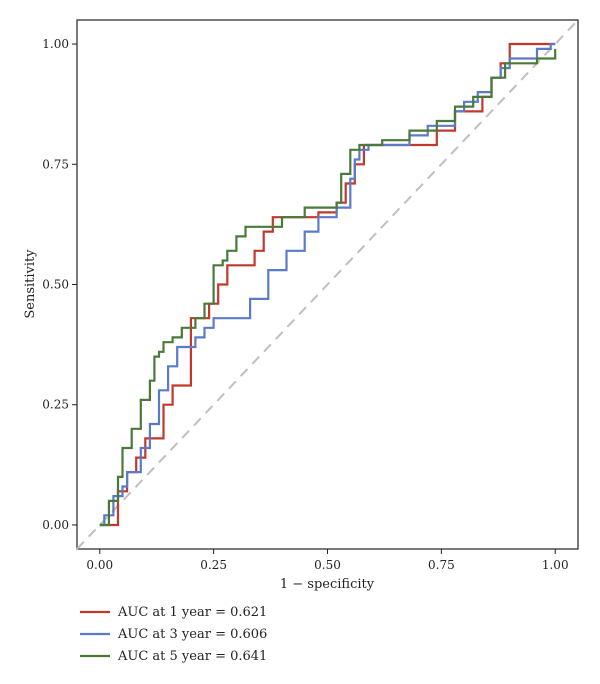 This screenshot has width=600, height=684. What do you see at coordinates (192, 634) in the screenshot?
I see `legend-label-2: AUC at 3 year = 0.606` at bounding box center [192, 634].